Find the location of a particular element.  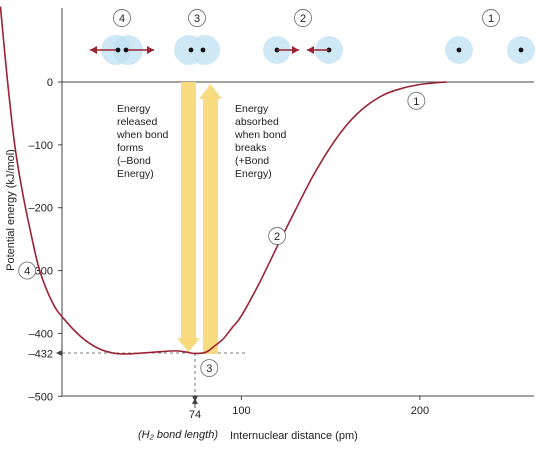

y-tick-label: 0 is located at coordinates (50, 83).